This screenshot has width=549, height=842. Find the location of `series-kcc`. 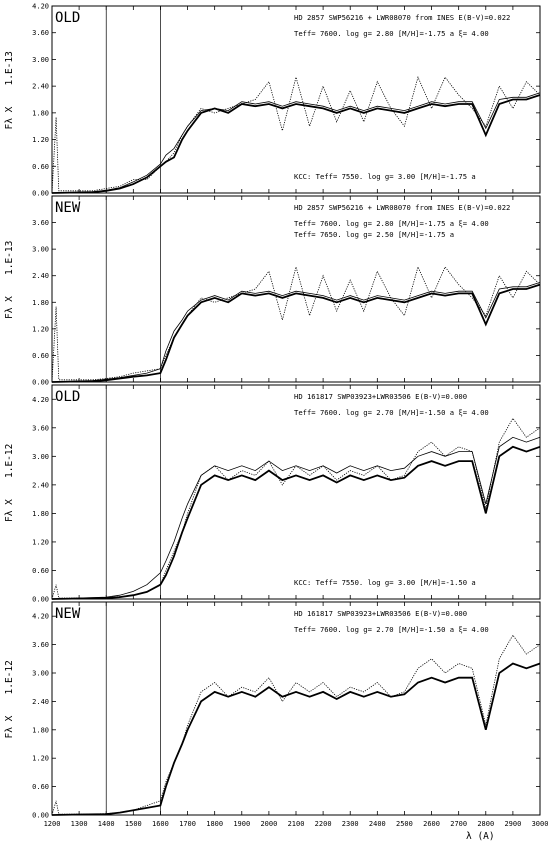

series-kcc is located at coordinates (296, 143).